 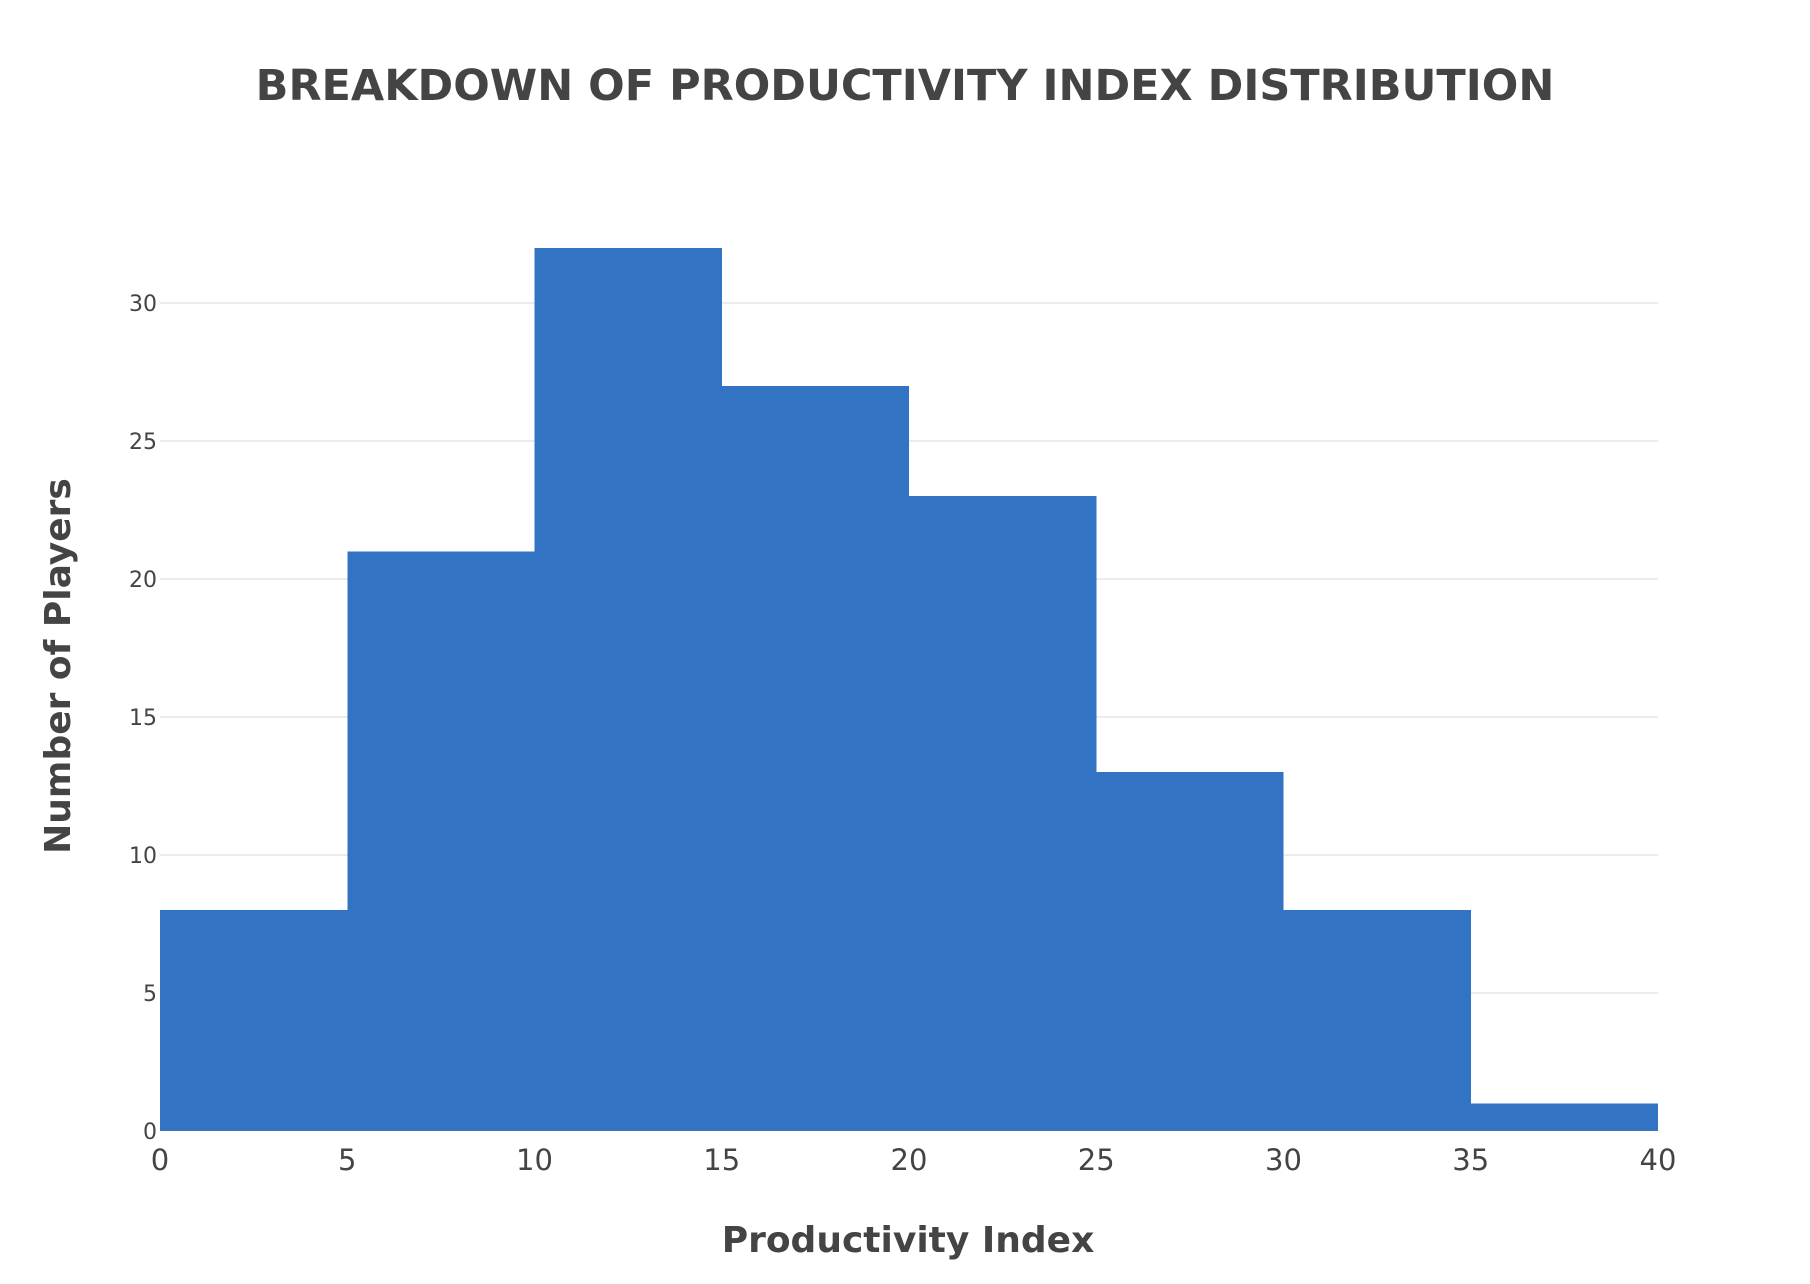 I want to click on y-tick-label: 15, so click(x=143, y=718).